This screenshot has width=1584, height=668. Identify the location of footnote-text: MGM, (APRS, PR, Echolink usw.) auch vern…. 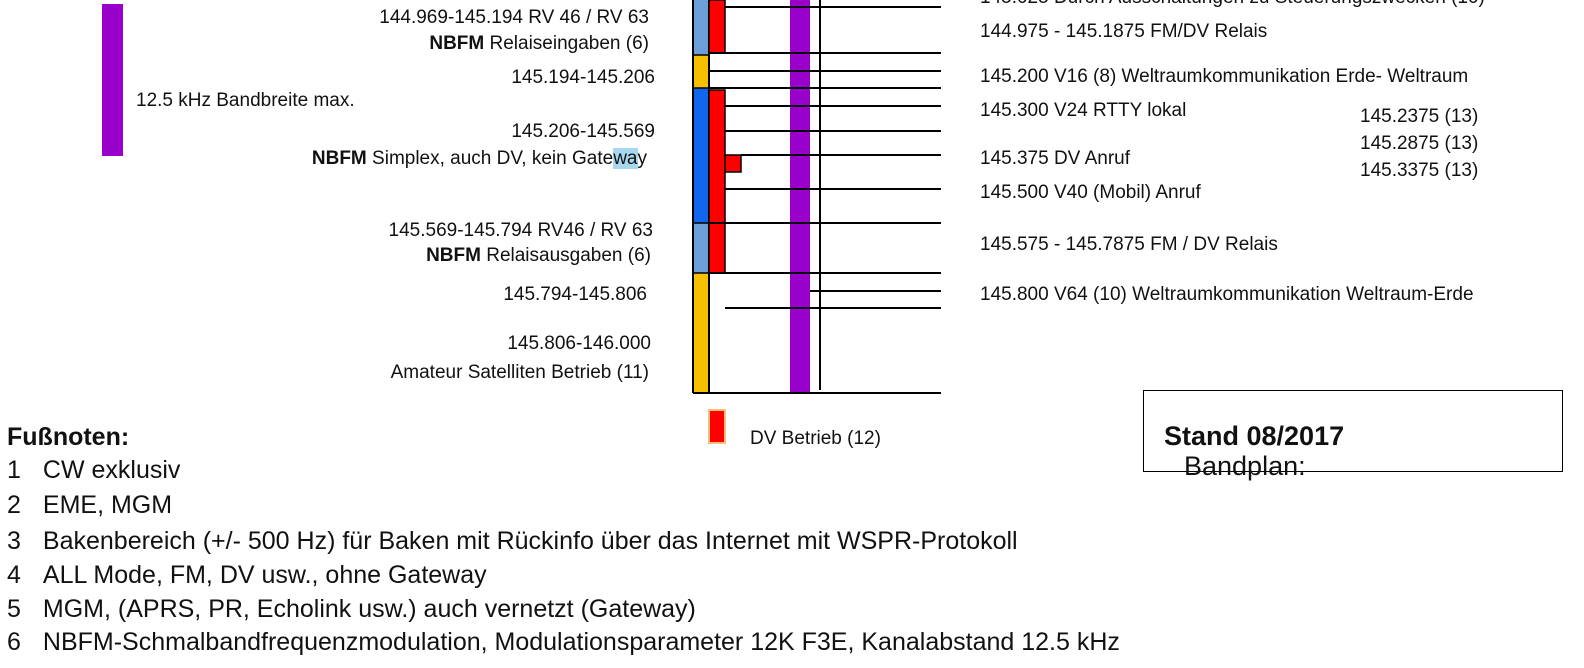
(369, 609).